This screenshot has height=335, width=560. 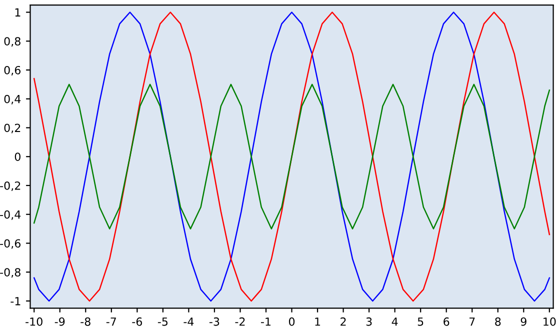 I want to click on x-tick-label: -7, so click(x=111, y=322).